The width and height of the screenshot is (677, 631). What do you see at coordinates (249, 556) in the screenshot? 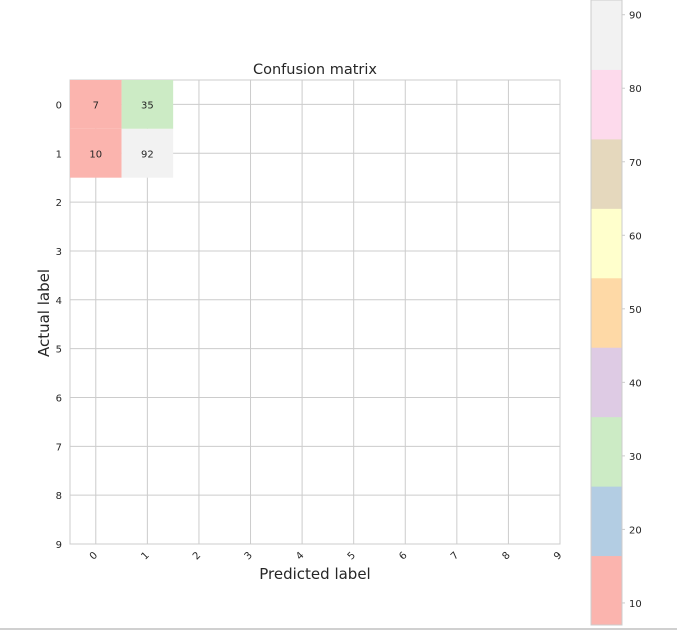
I see `x-tick-label: 3` at bounding box center [249, 556].